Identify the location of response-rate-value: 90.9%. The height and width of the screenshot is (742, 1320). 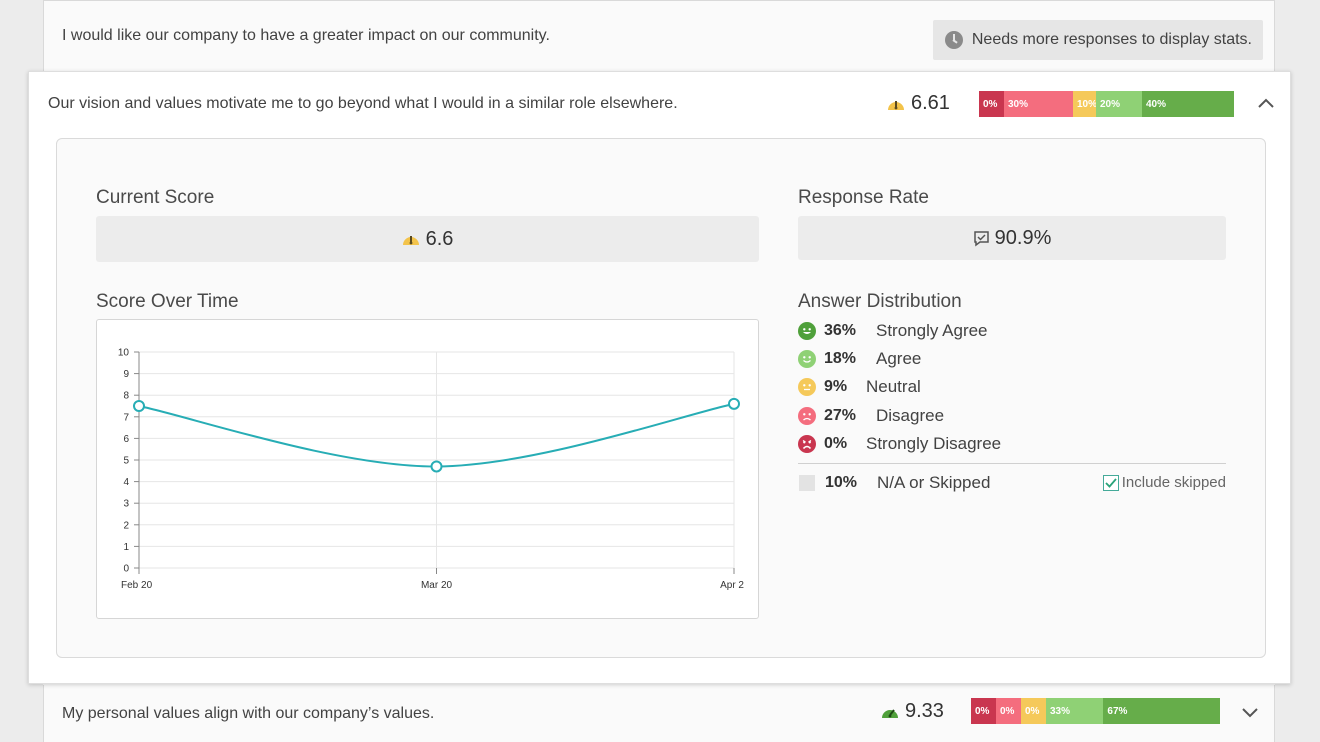
(1023, 237).